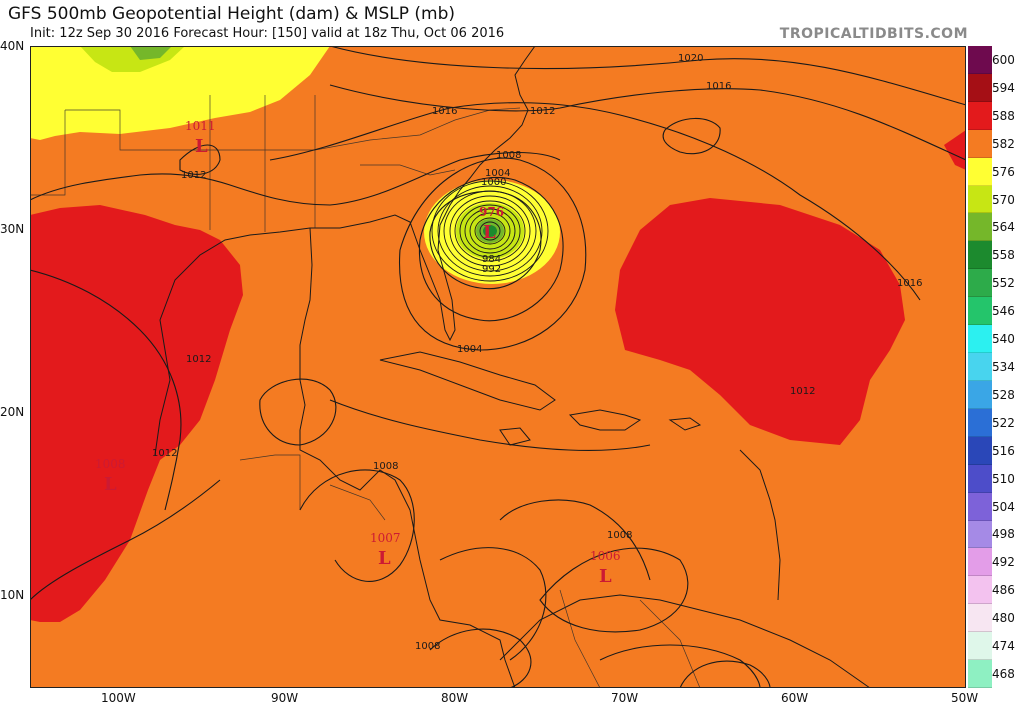 The image size is (1018, 709). I want to click on colorbar-level-label: 474, so click(1003, 646).